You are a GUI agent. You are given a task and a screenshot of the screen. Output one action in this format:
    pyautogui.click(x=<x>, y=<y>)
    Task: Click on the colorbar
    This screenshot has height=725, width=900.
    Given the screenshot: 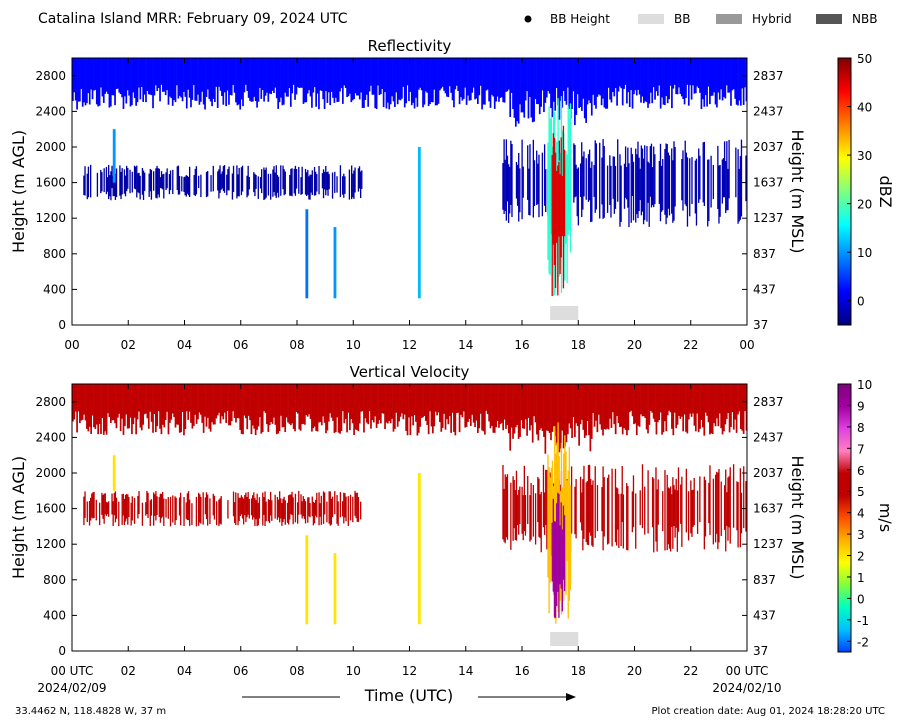 What is the action you would take?
    pyautogui.click(x=844, y=191)
    